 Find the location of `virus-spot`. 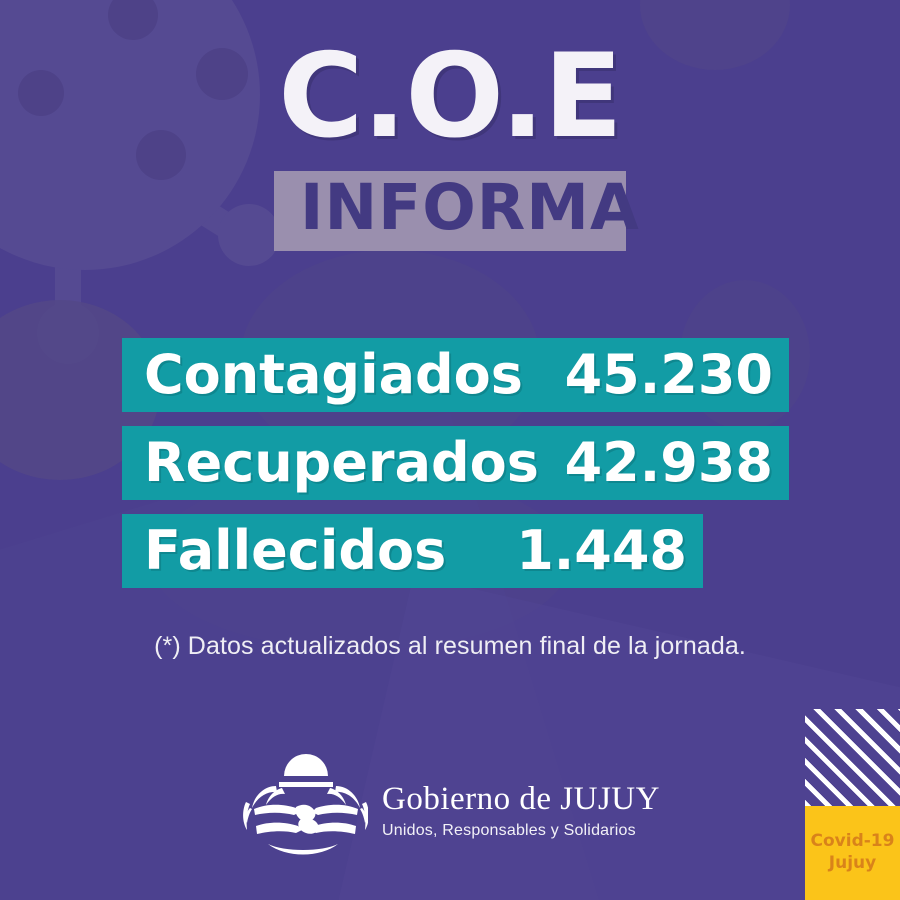

virus-spot is located at coordinates (133, 20).